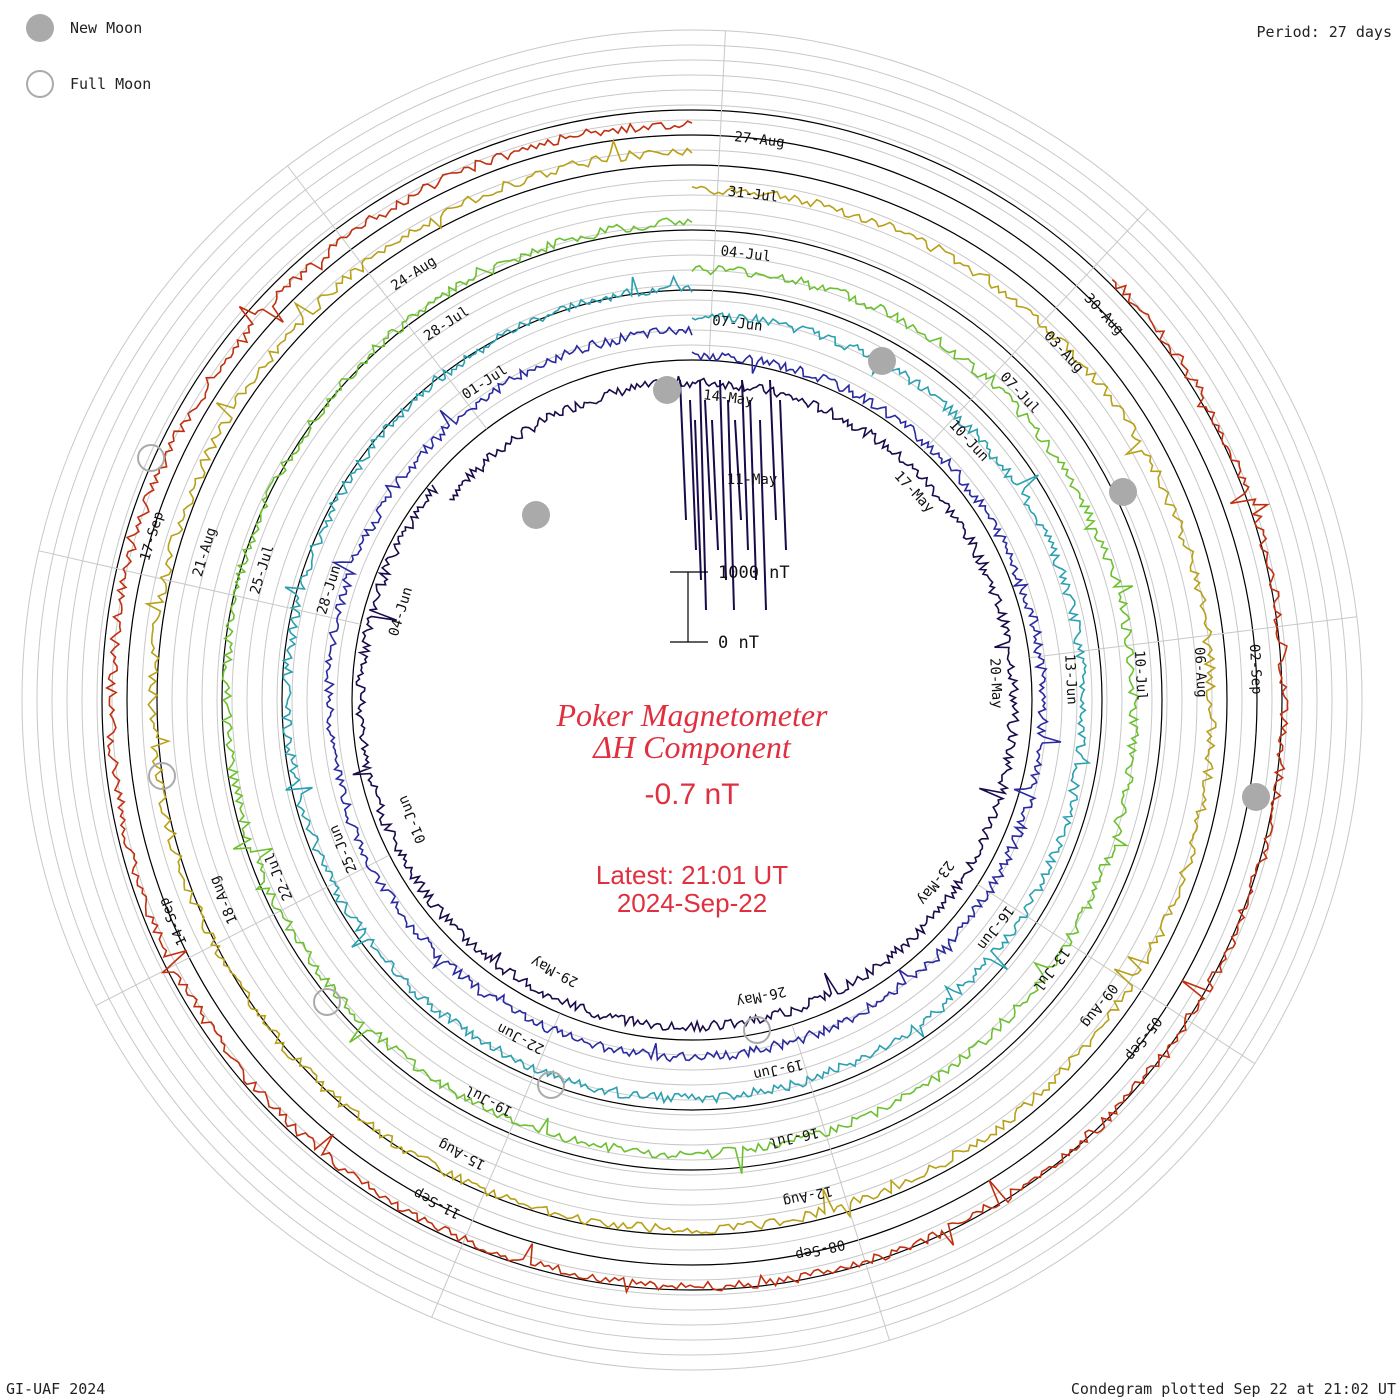 This screenshot has width=1400, height=1400. Describe the element at coordinates (752, 480) in the screenshot. I see `date-label: 11-May` at that location.